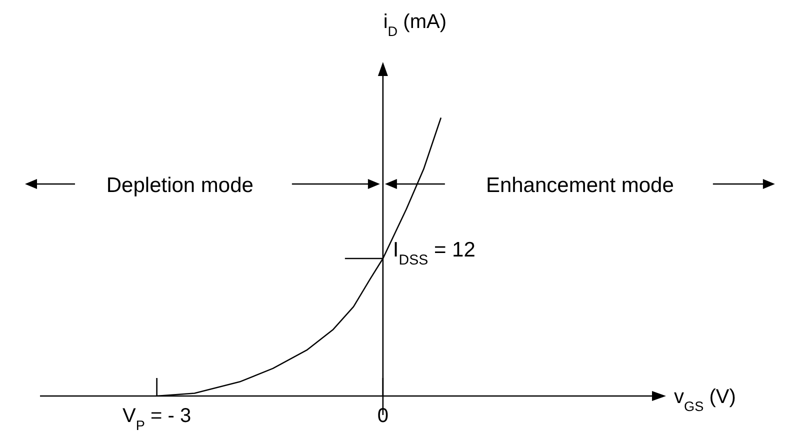  Describe the element at coordinates (705, 400) in the screenshot. I see `x-axis-title: v$_{GS}$ (V)` at that location.